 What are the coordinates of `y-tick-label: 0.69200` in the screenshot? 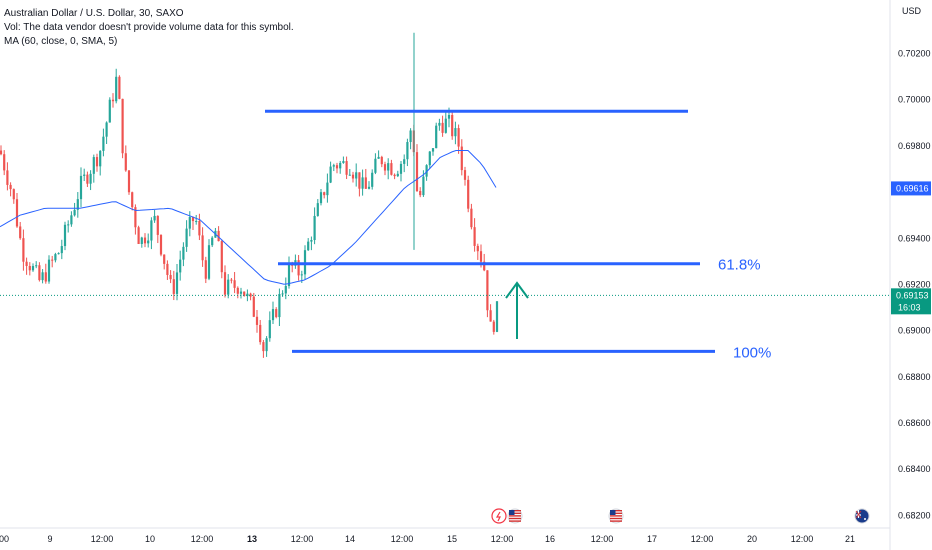 It's located at (914, 284).